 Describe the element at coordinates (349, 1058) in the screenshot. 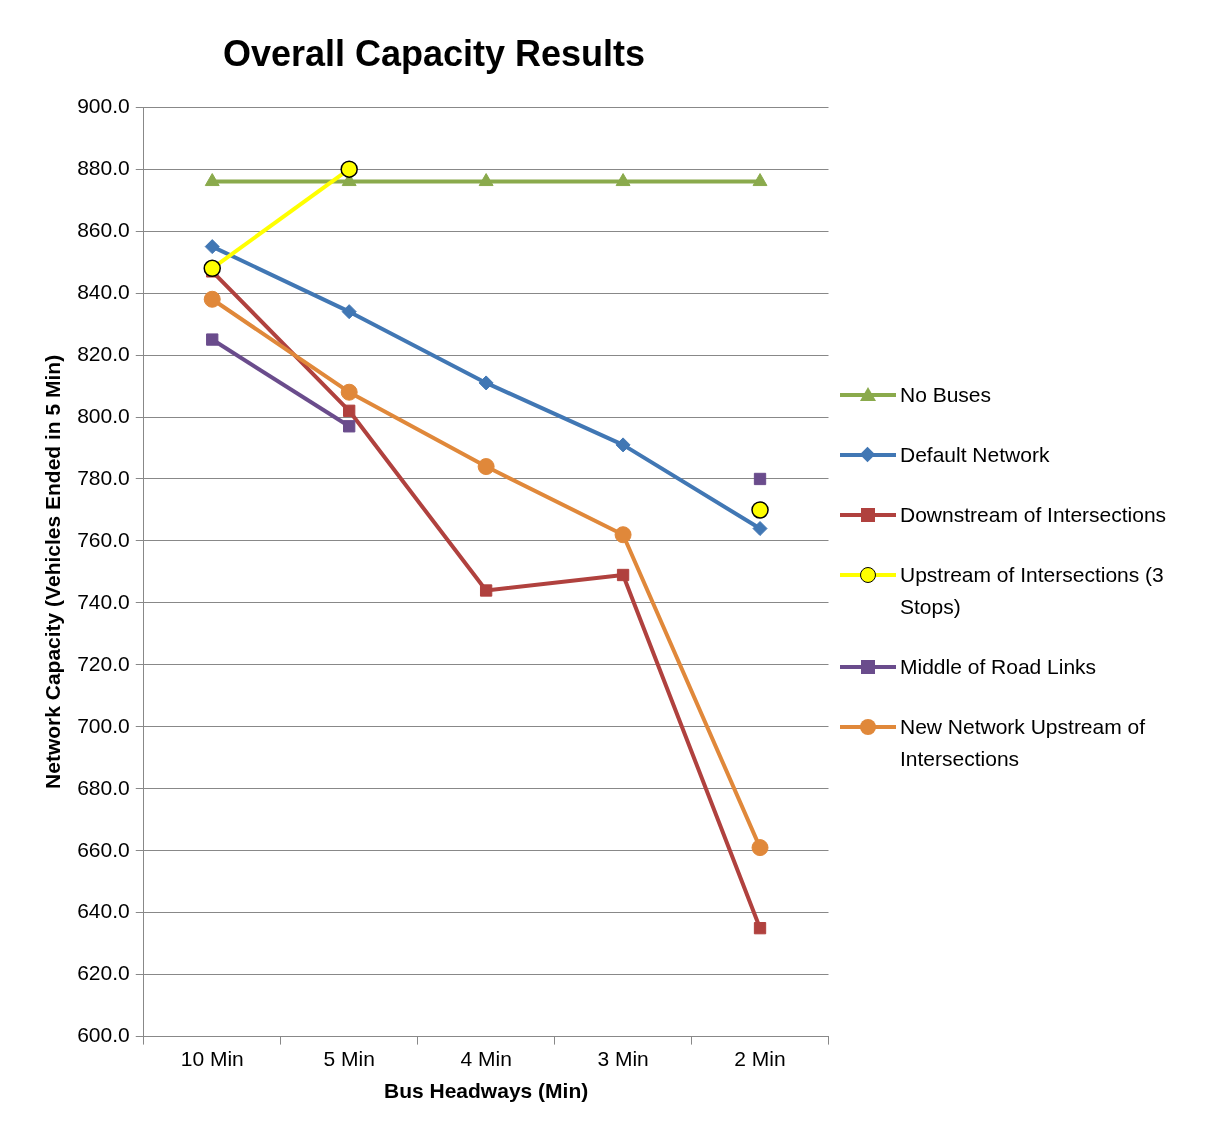

I see `x-tick-label: 5 Min` at that location.